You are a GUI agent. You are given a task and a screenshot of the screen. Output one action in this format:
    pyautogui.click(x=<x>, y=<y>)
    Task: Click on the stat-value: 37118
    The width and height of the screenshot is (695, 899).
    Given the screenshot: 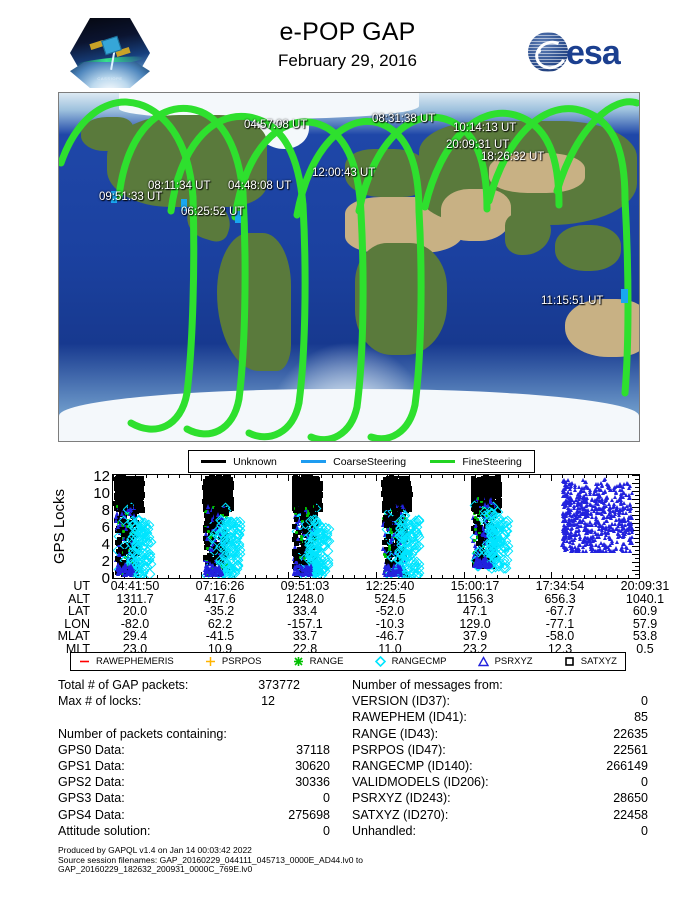 What is the action you would take?
    pyautogui.click(x=313, y=749)
    